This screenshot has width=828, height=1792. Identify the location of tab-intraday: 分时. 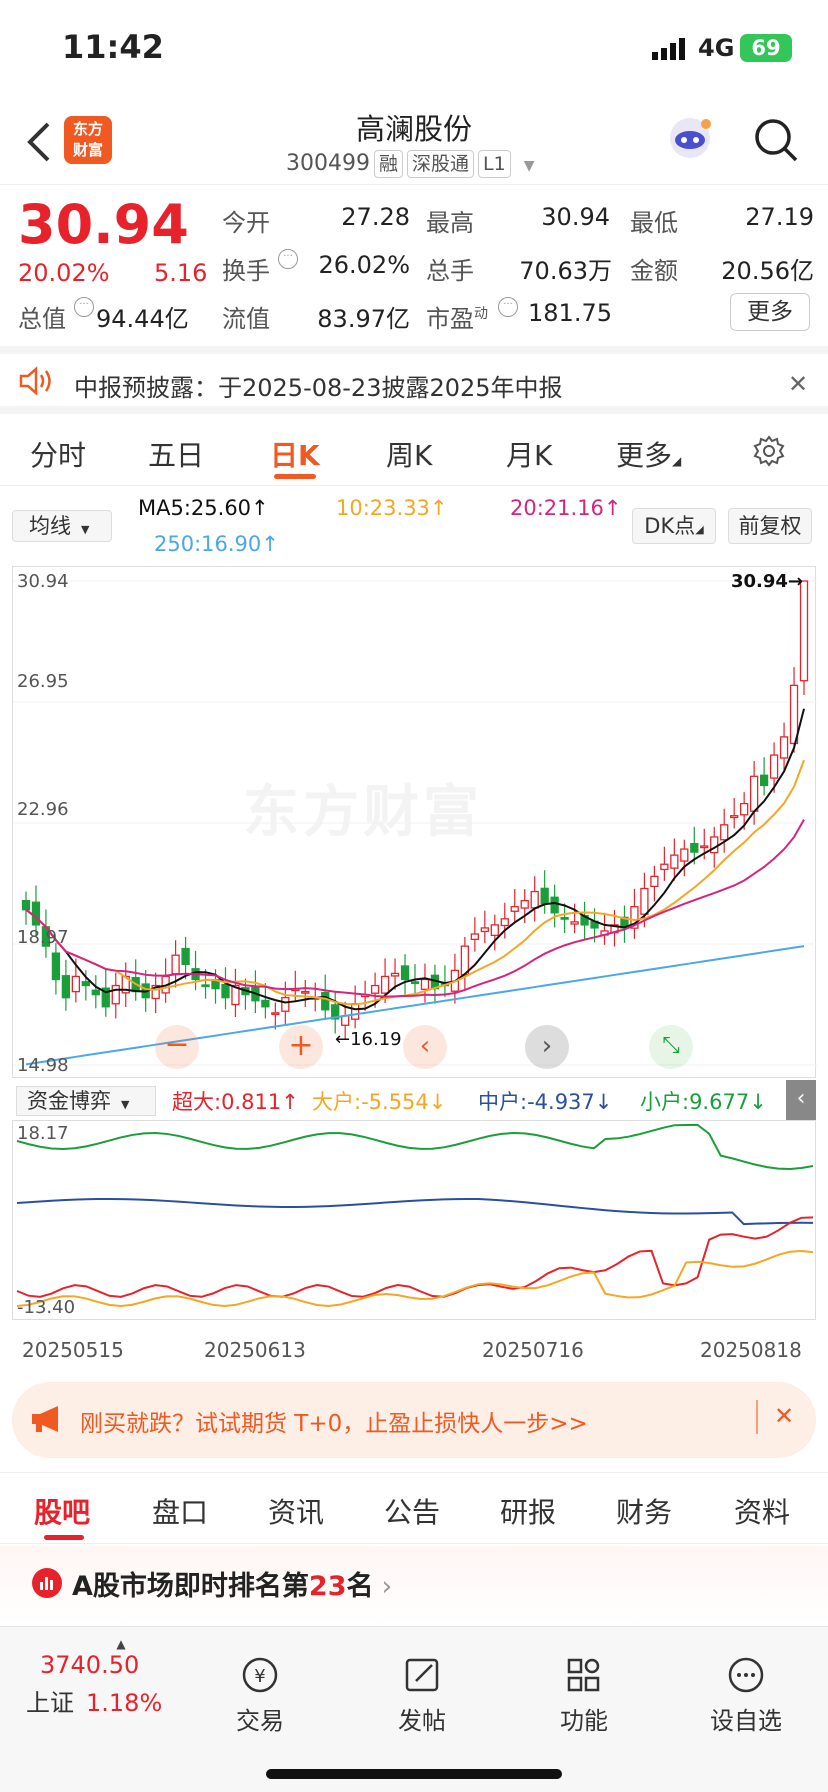
(58, 455).